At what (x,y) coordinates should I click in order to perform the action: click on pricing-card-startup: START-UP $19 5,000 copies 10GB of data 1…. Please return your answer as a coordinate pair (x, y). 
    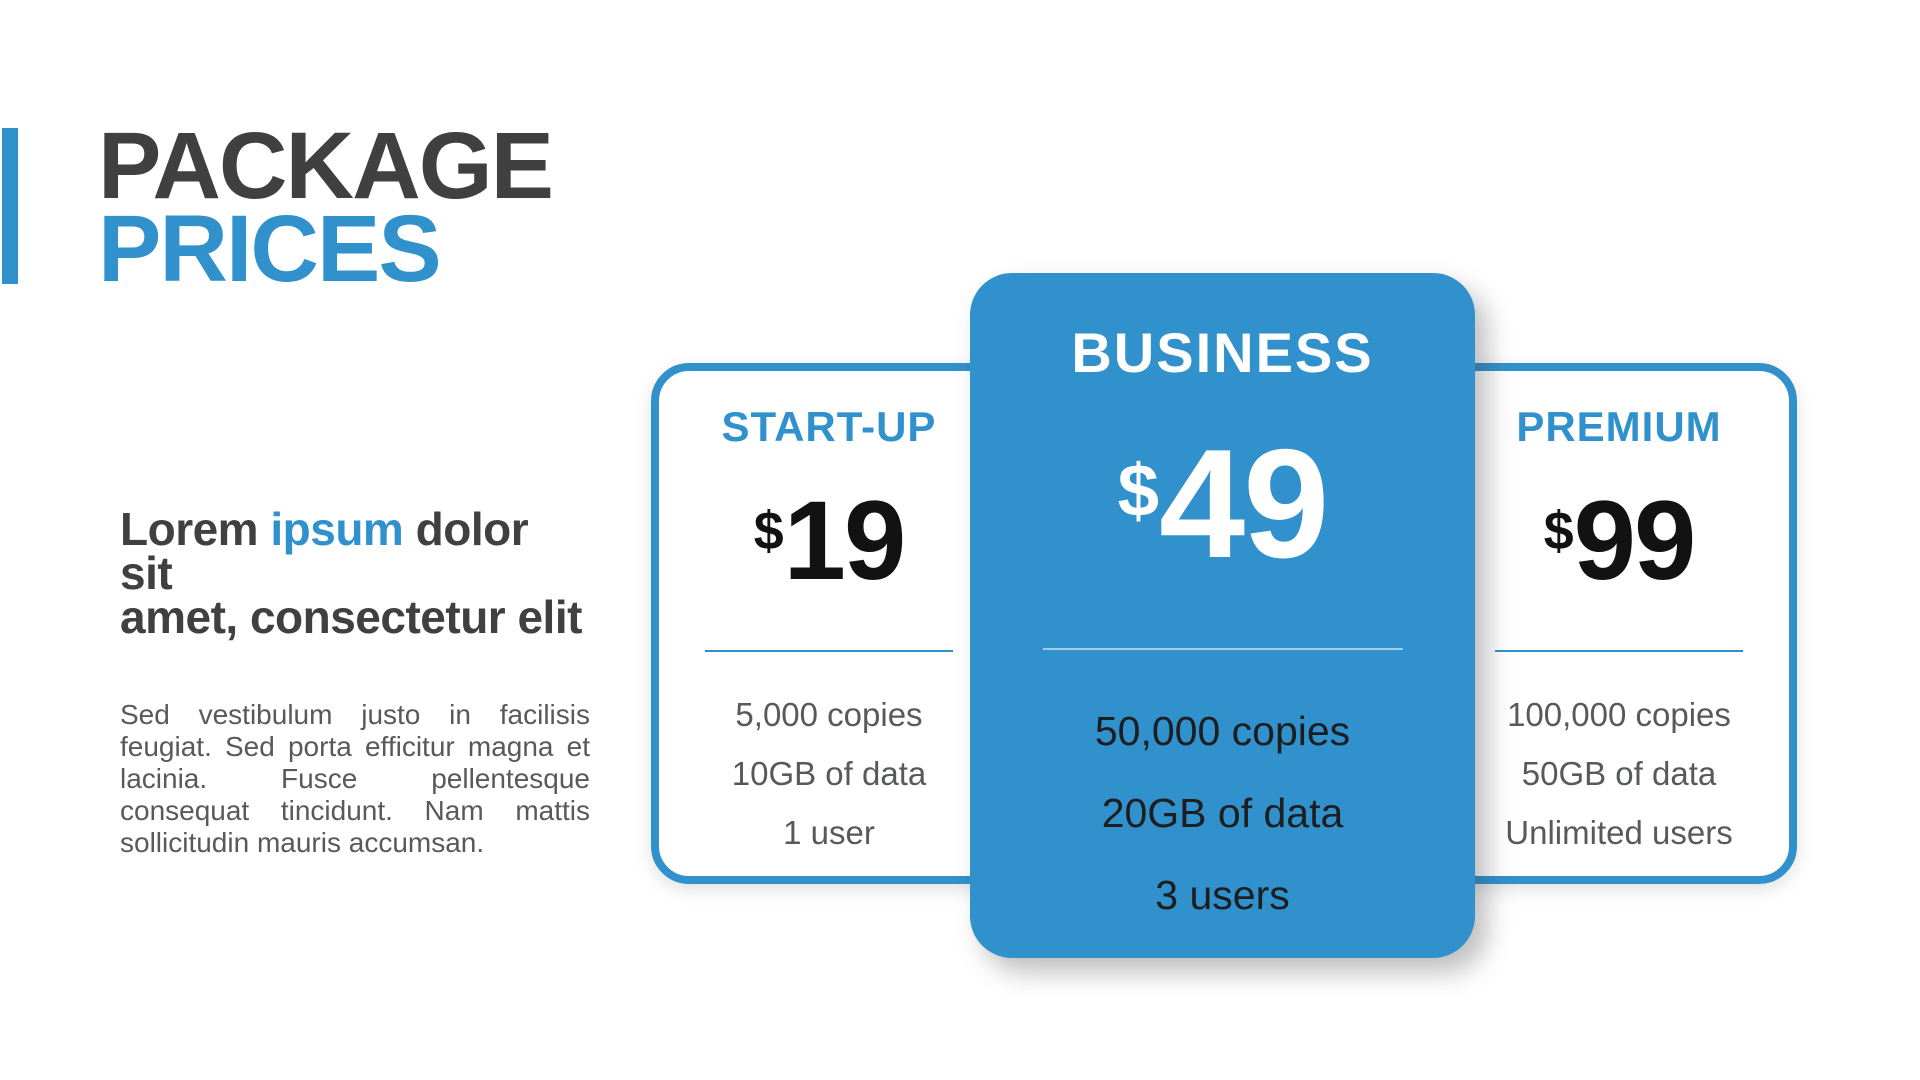
    Looking at the image, I should click on (829, 623).